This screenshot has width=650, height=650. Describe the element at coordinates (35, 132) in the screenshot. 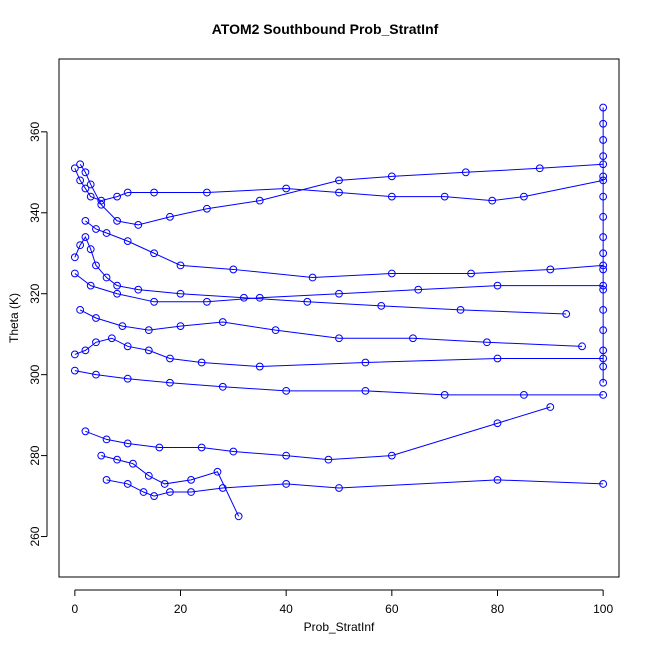

I see `y-tick-label: 360` at that location.